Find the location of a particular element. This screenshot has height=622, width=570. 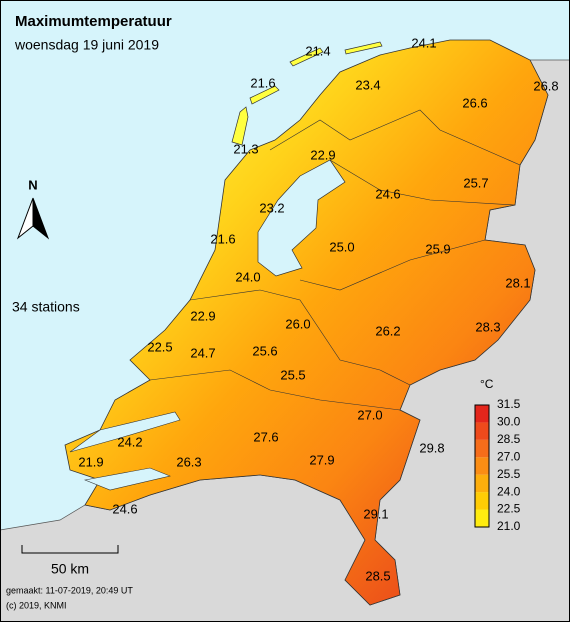

scale-bar is located at coordinates (70, 549).